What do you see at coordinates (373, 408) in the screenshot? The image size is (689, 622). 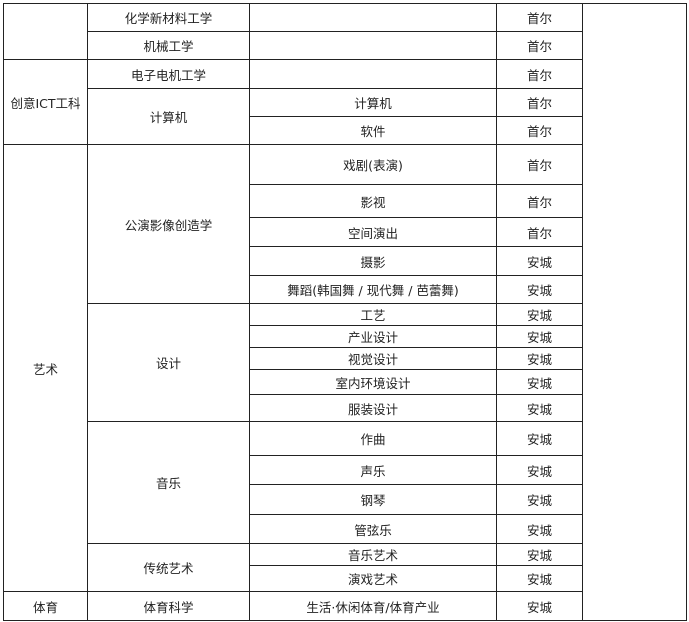 I see `major-cell: 服装设计` at bounding box center [373, 408].